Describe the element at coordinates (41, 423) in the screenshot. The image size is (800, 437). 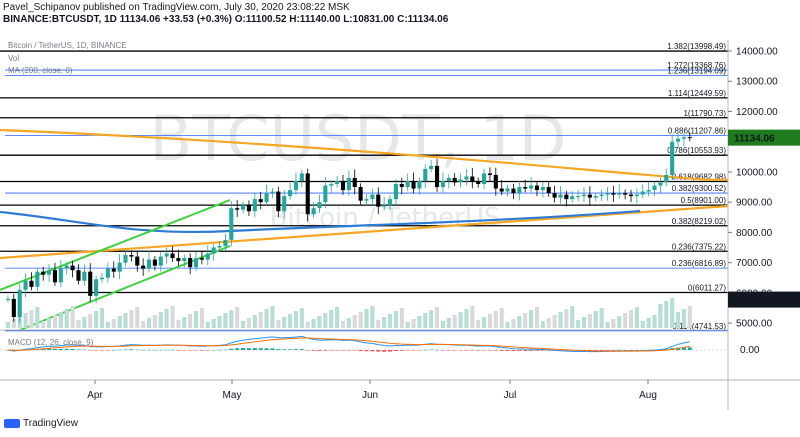
I see `tradingview-logo: TradingView` at that location.